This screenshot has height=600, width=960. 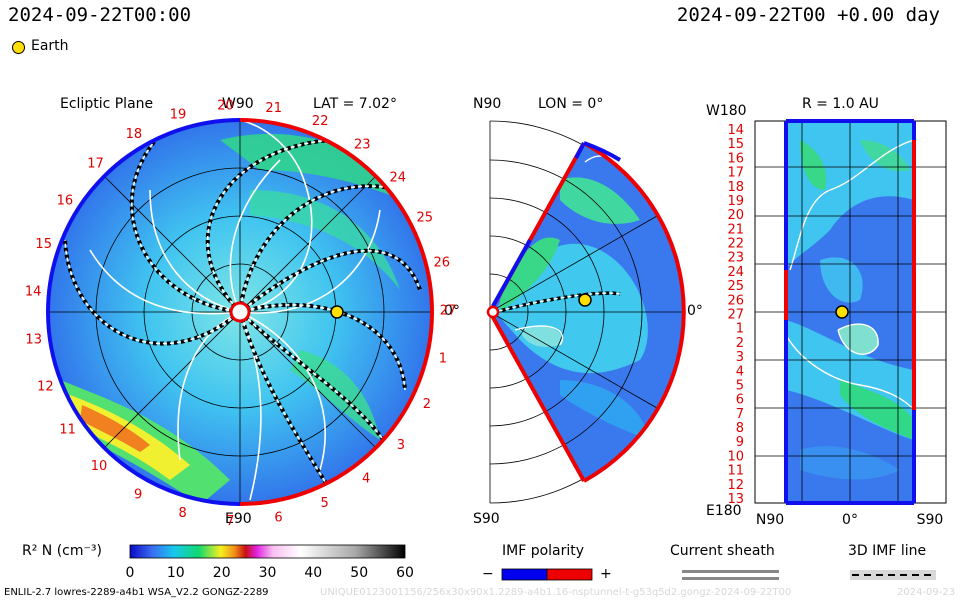 I want to click on colorbar-tick-label: 30, so click(x=268, y=573).